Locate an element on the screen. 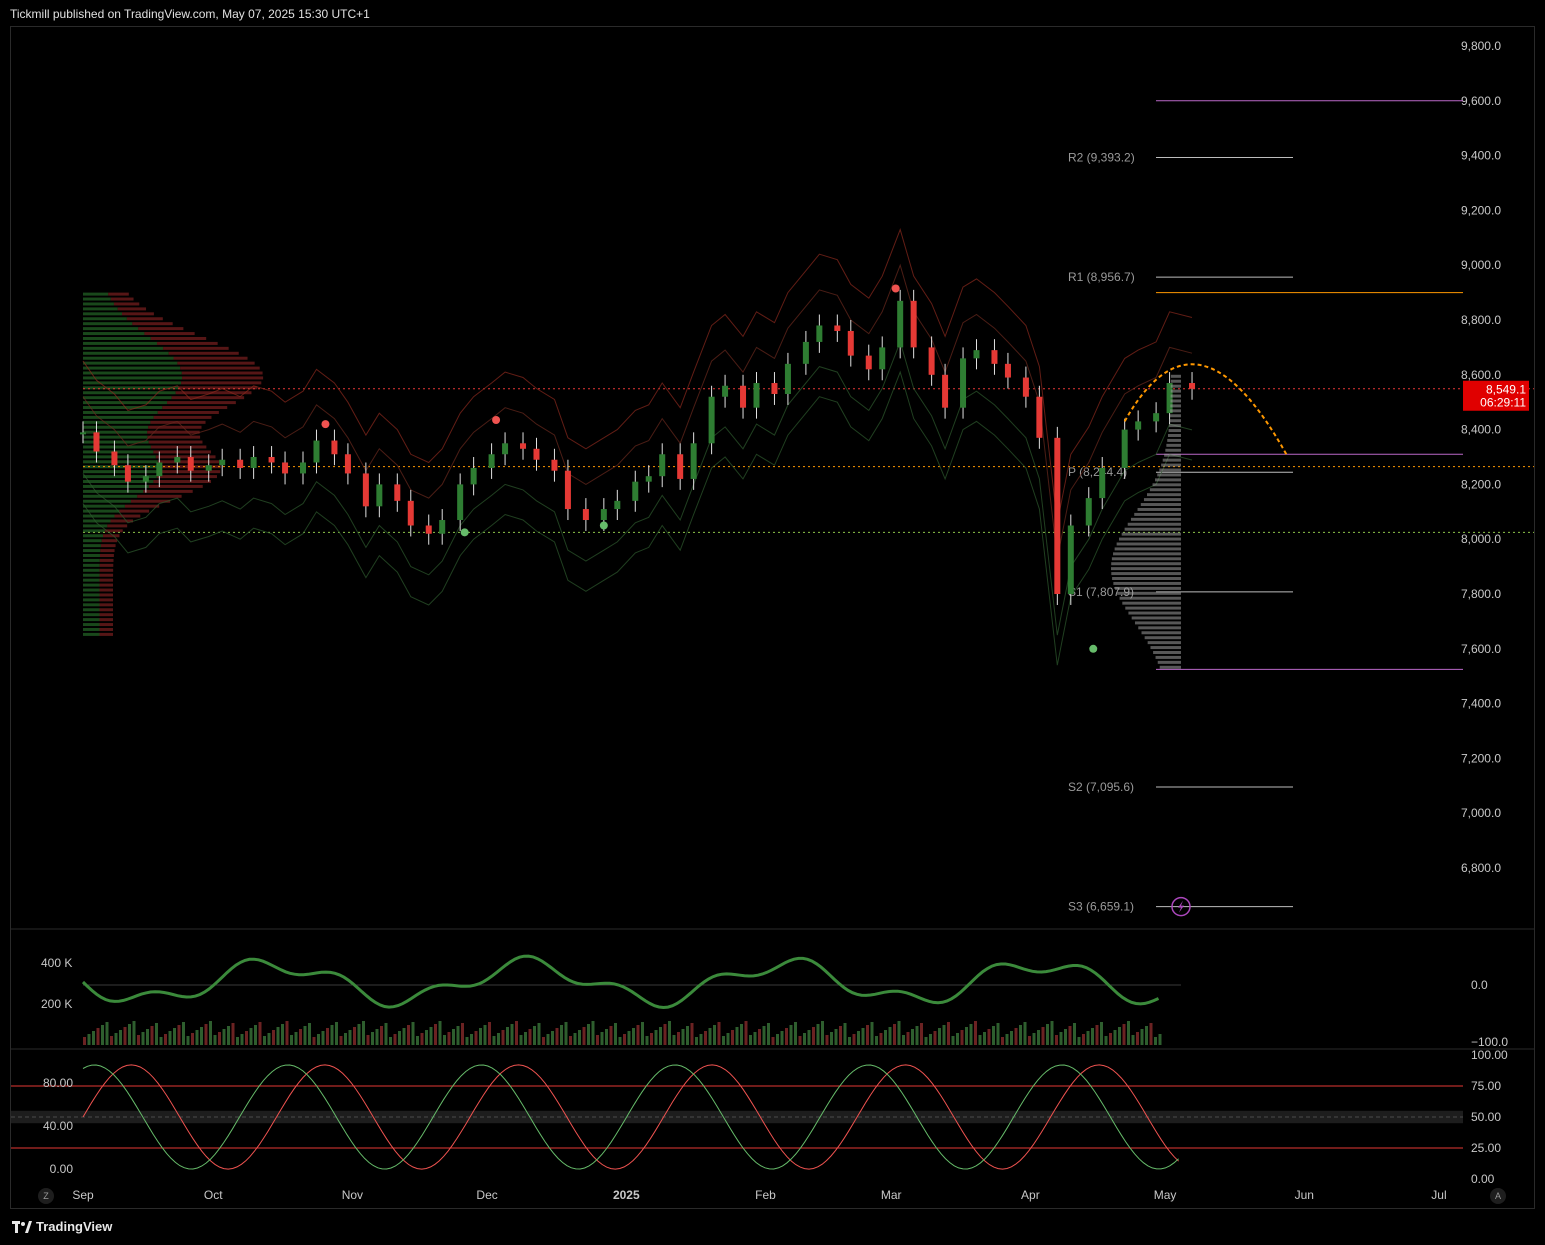  timezone-button: Z is located at coordinates (46, 1196).